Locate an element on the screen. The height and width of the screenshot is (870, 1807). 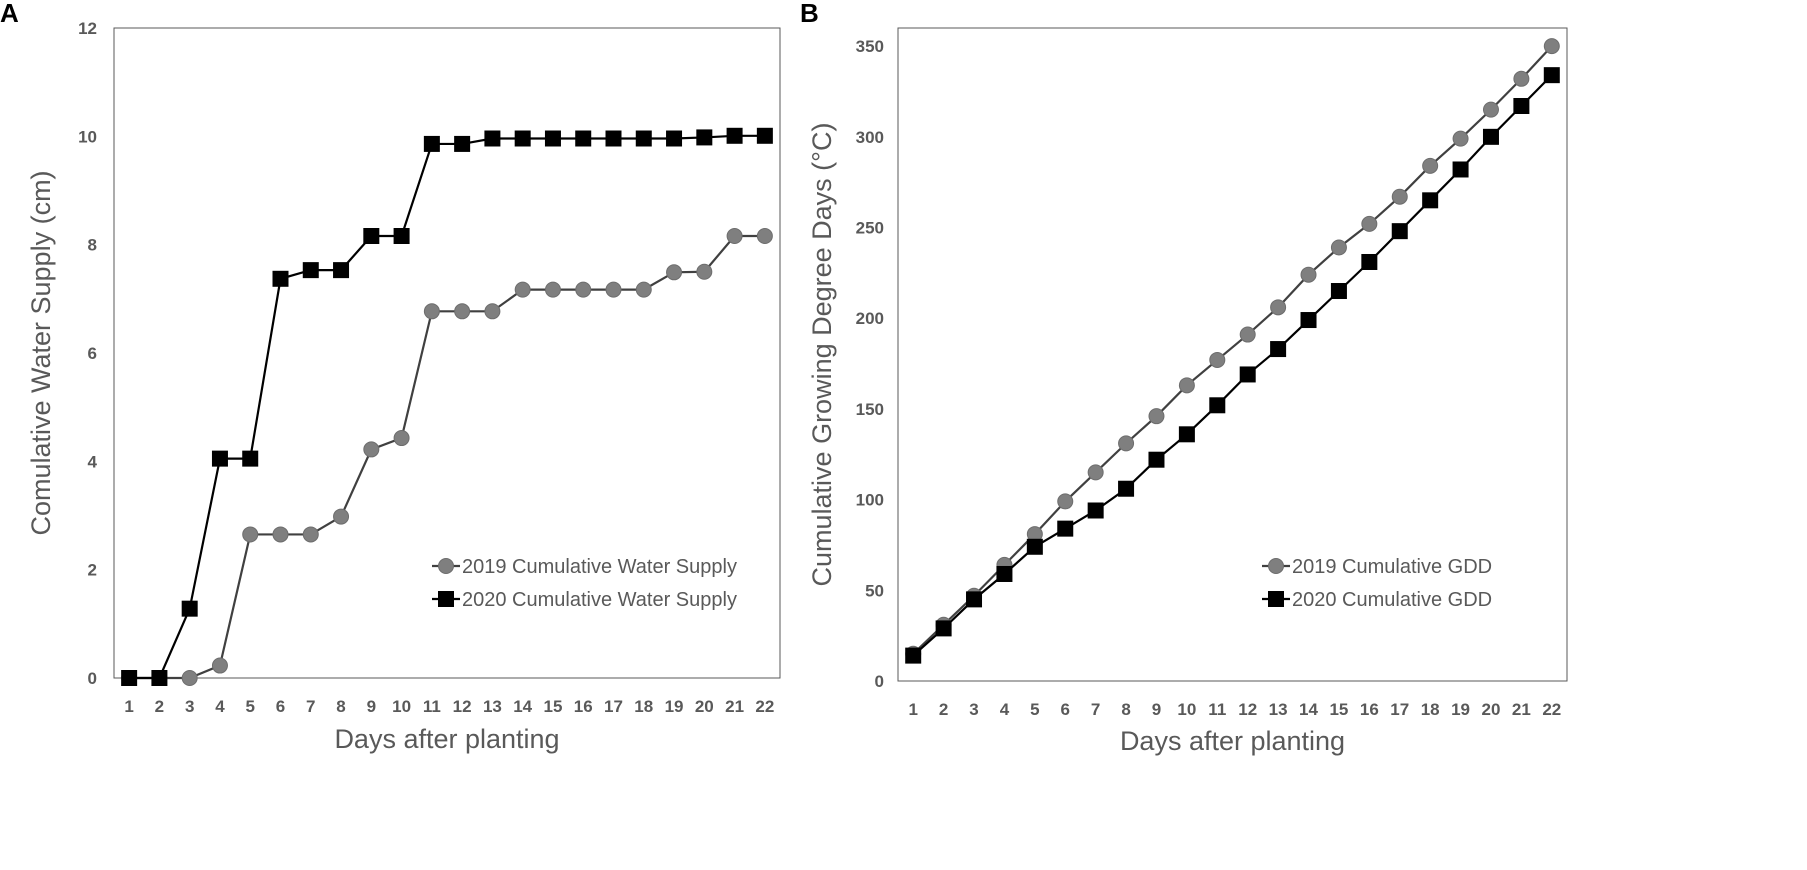
y-tick-label: 10 is located at coordinates (87, 136).